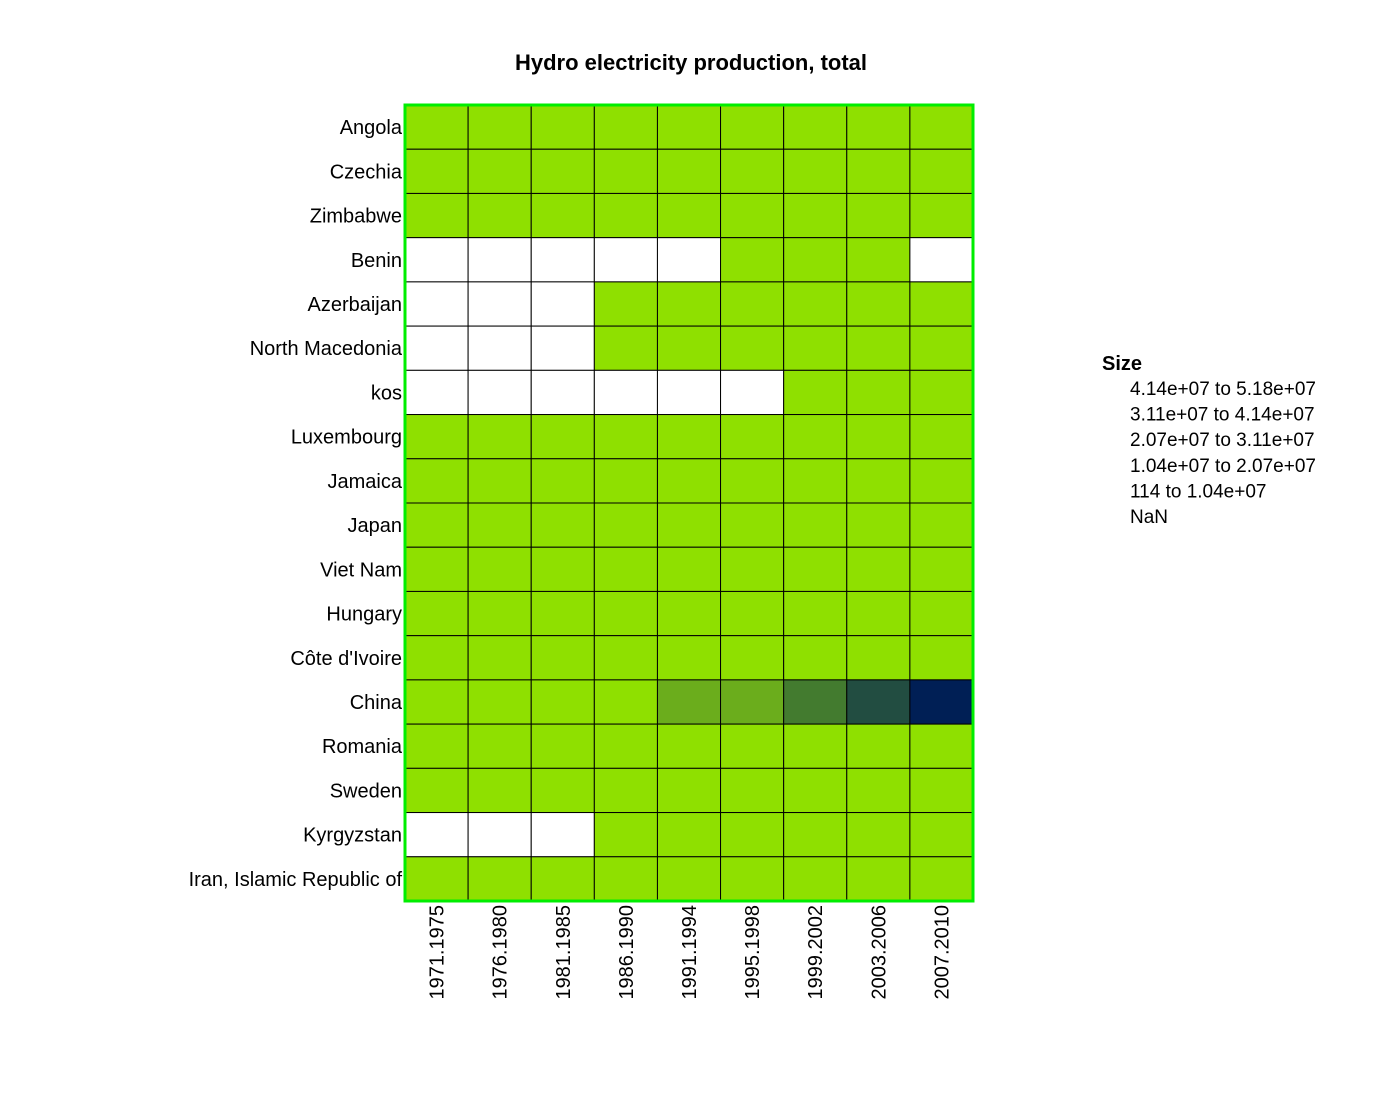 This screenshot has width=1400, height=1100. What do you see at coordinates (564, 952) in the screenshot?
I see `column-label: 1981.1985` at bounding box center [564, 952].